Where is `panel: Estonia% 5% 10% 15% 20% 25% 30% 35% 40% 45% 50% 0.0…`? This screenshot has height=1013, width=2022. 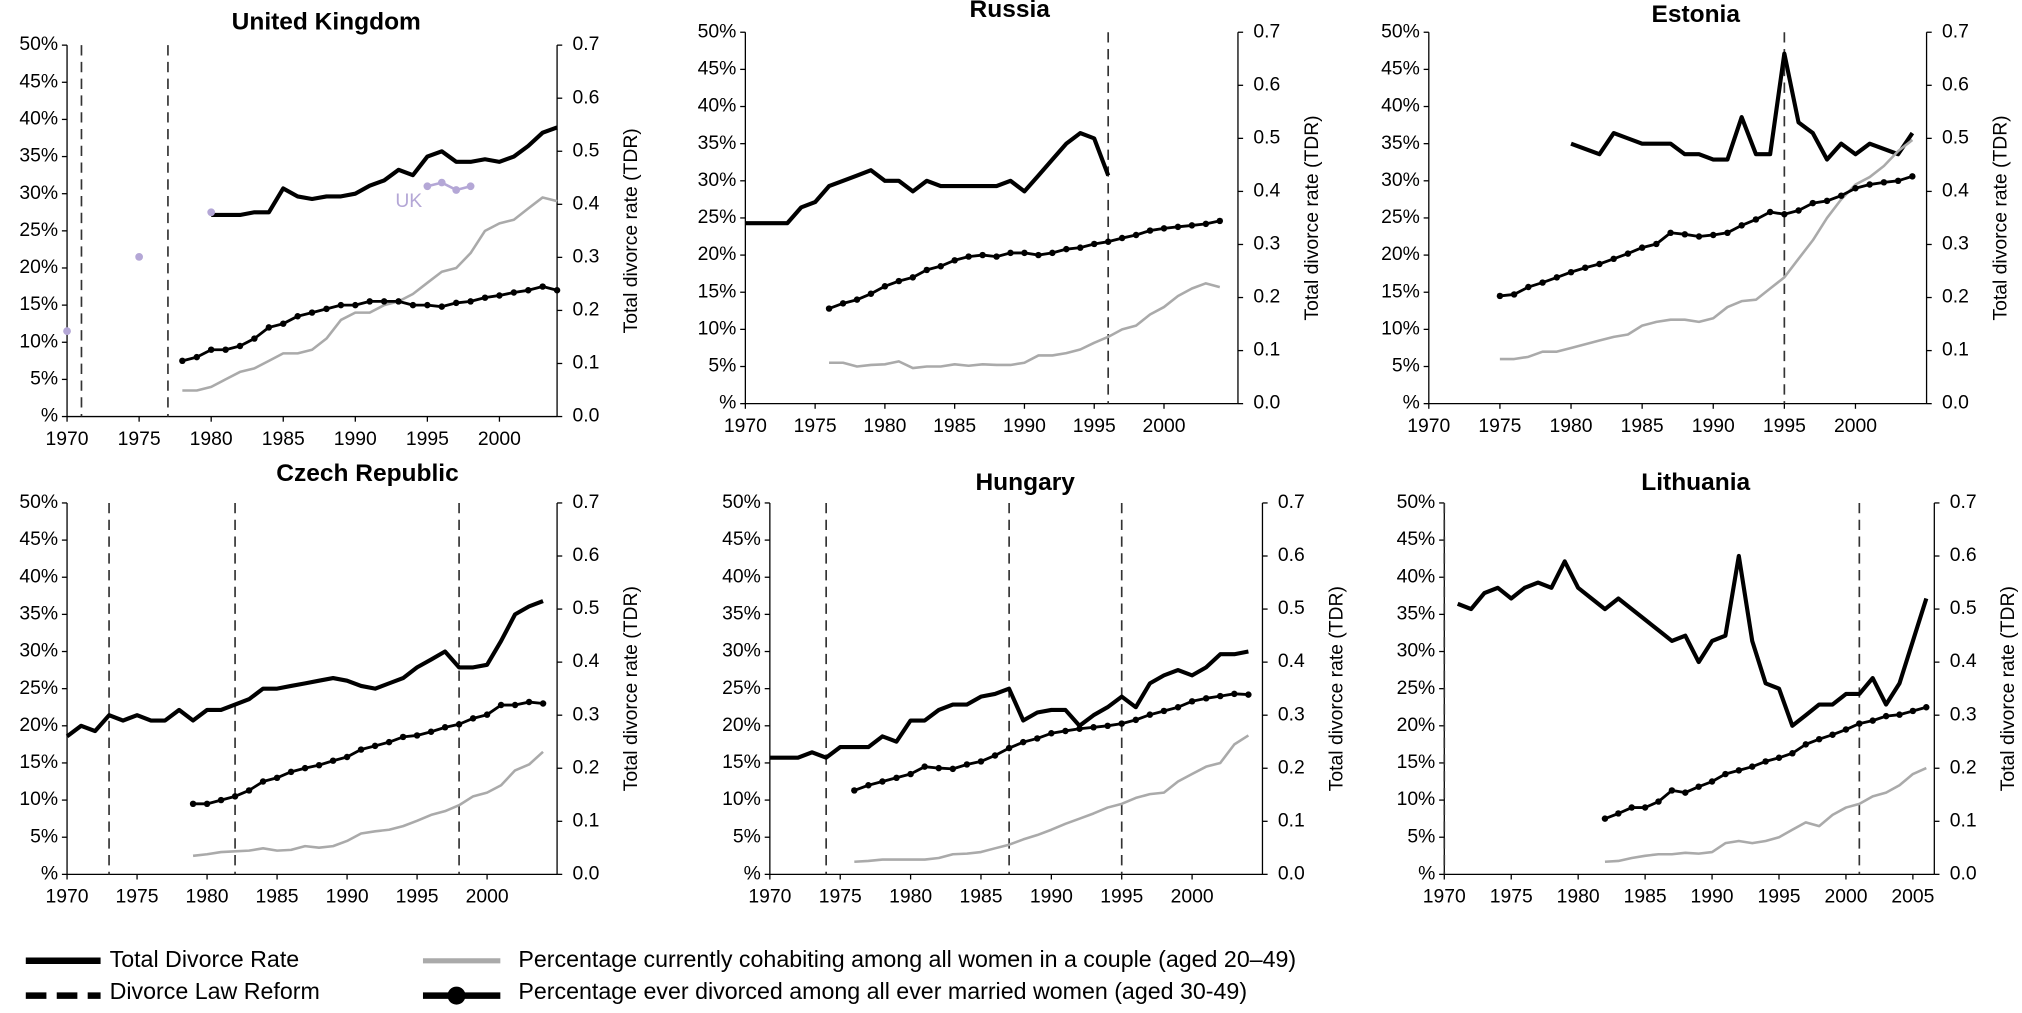
panel: Estonia% 5% 10% 15% 20% 25% 30% 35% 40% 45% 50% 0.0… is located at coordinates (1696, 219).